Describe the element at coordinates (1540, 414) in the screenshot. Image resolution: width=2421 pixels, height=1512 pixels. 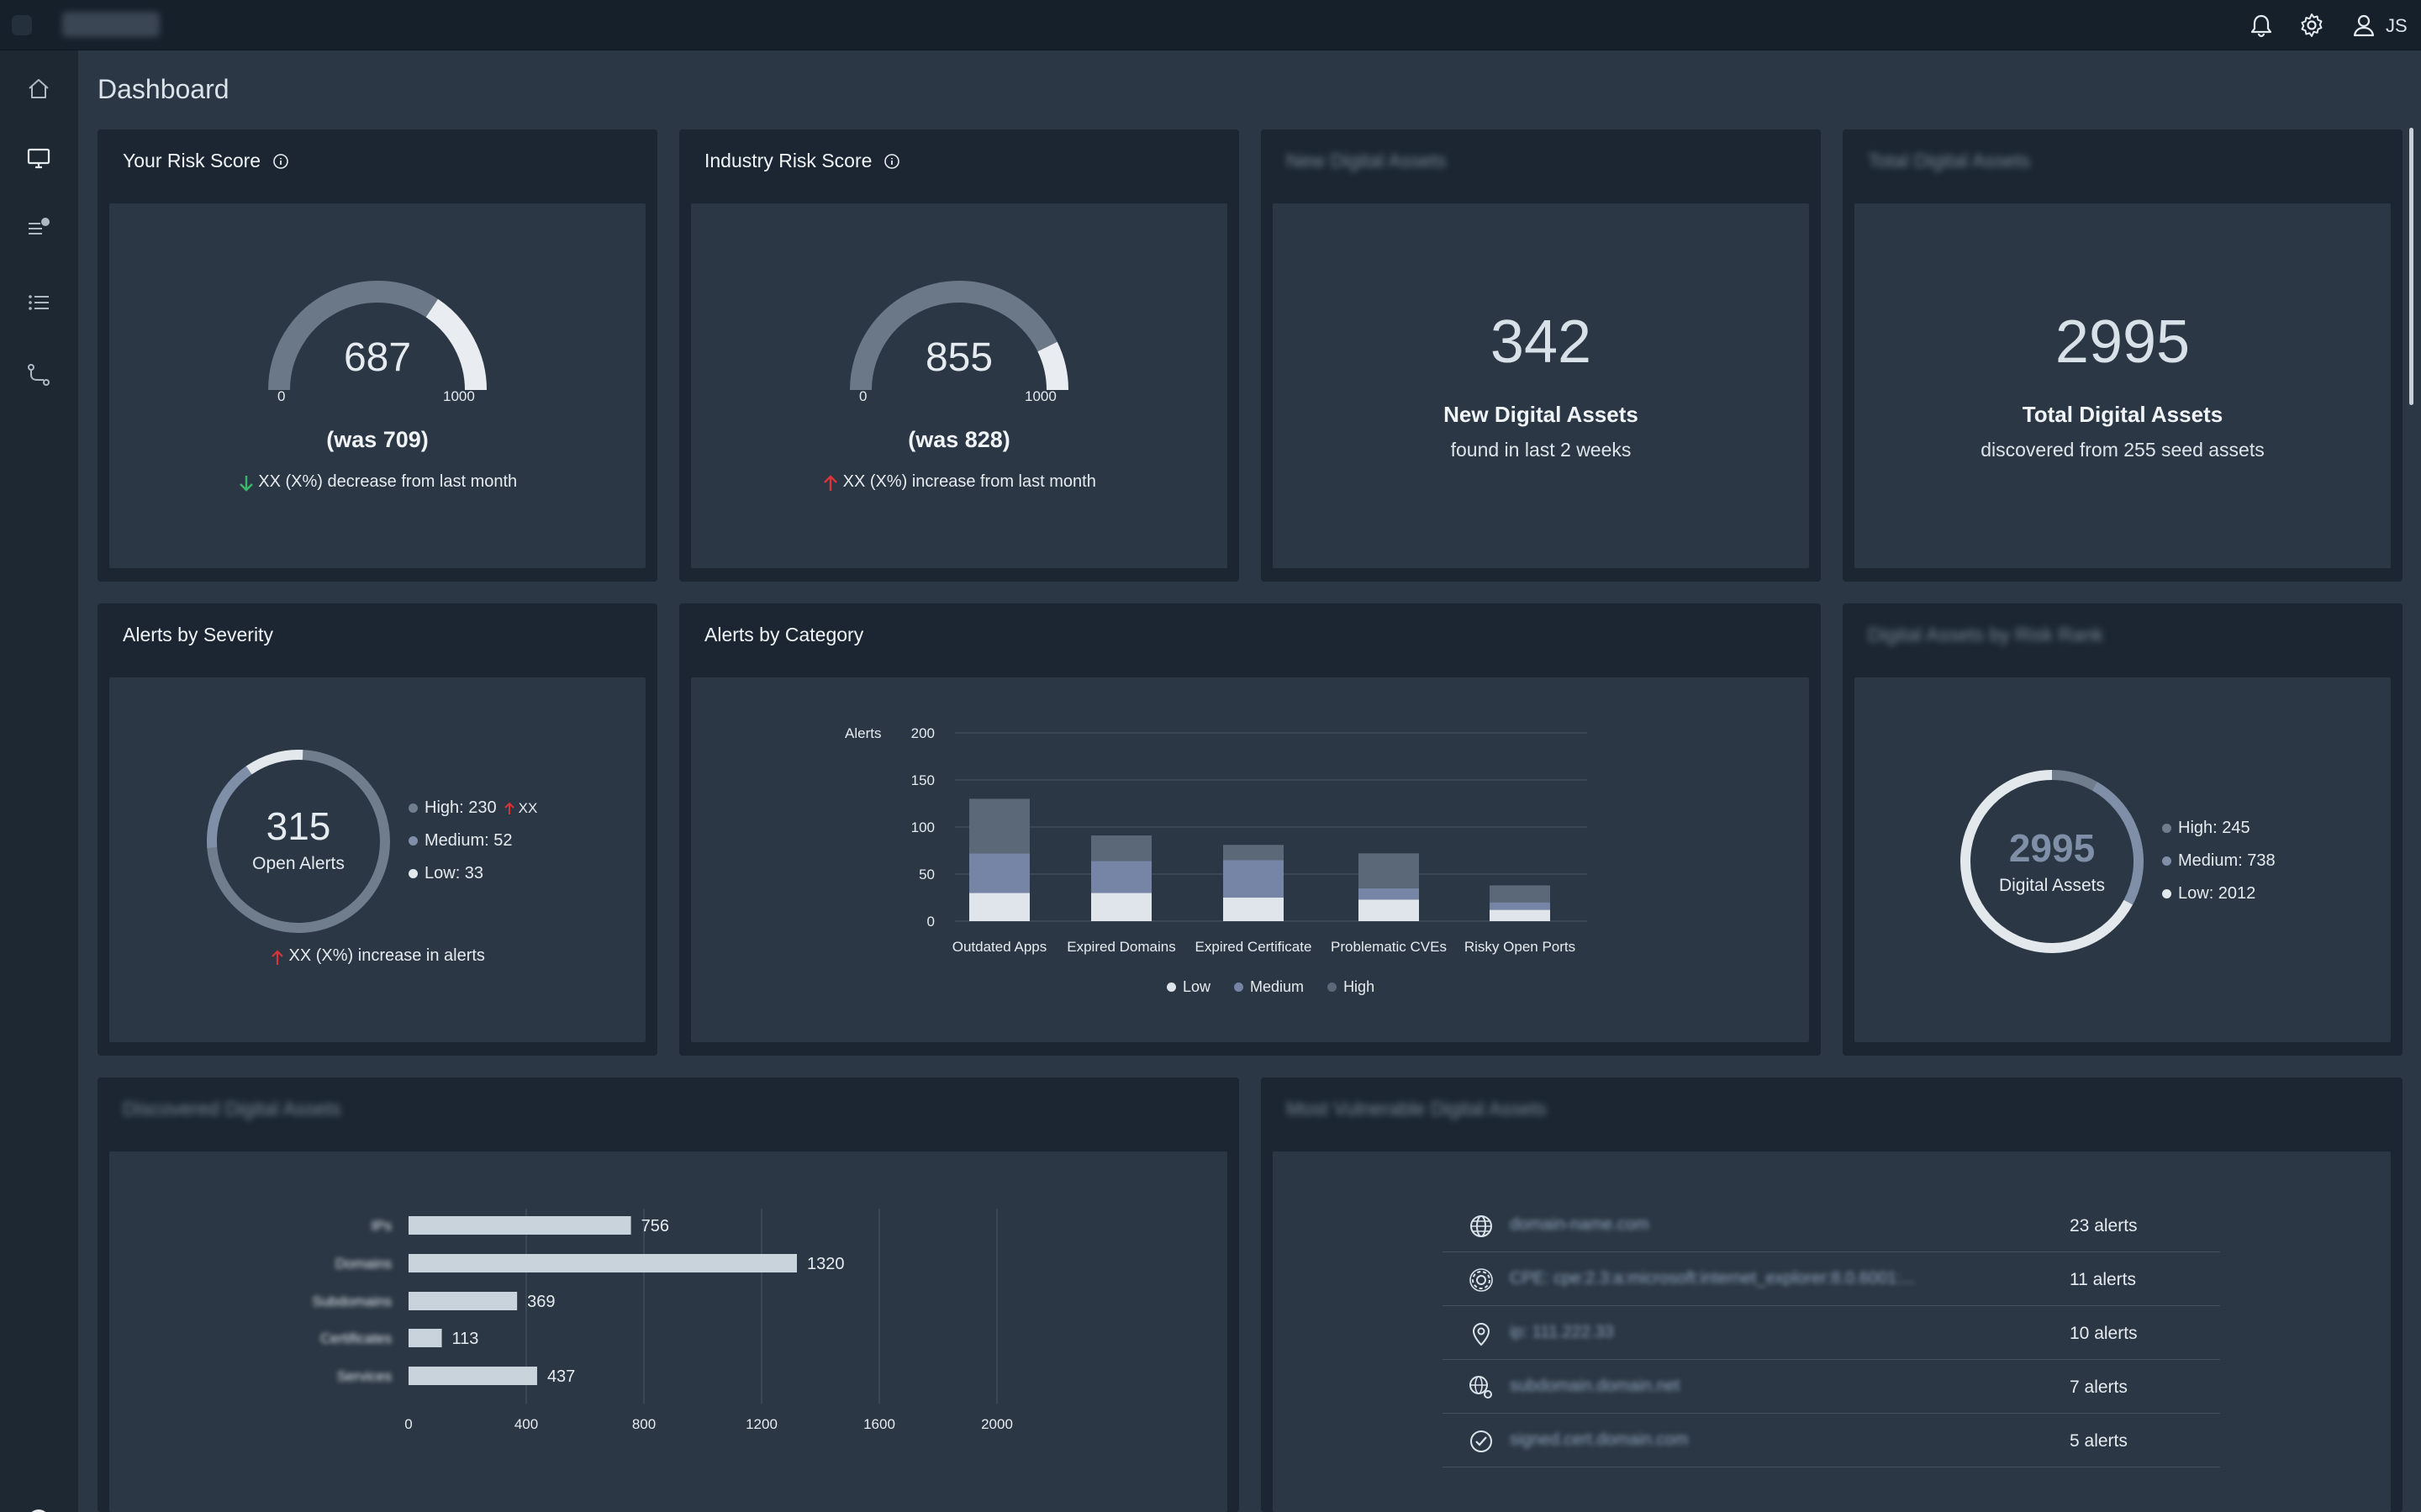
I see `new-assets-label: New Digital Assets` at that location.